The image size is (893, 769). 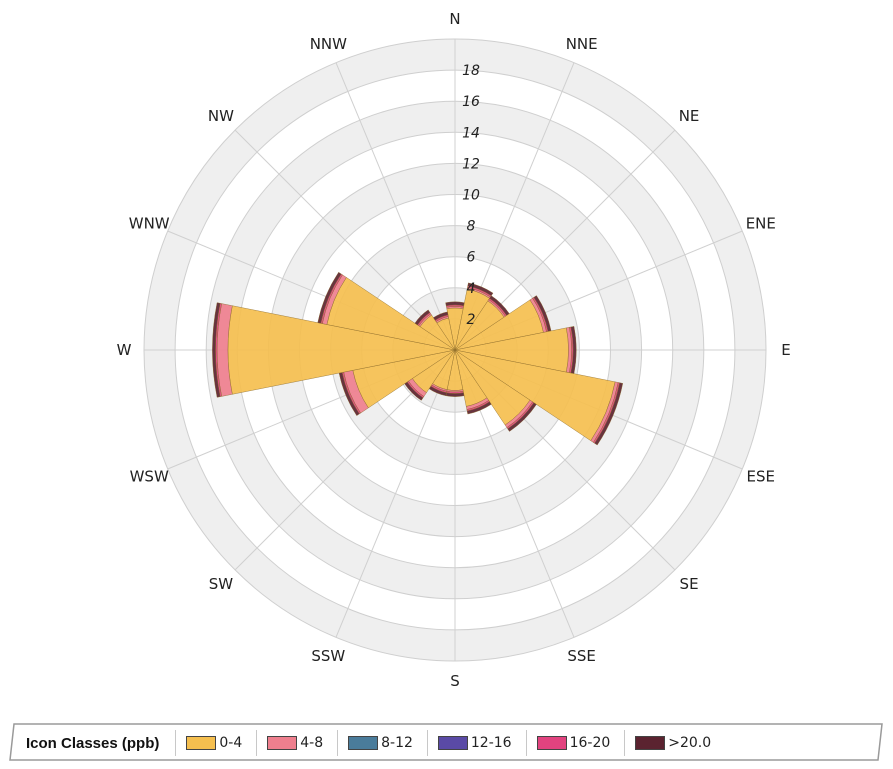 I want to click on direction-label-nw: NW, so click(x=221, y=116).